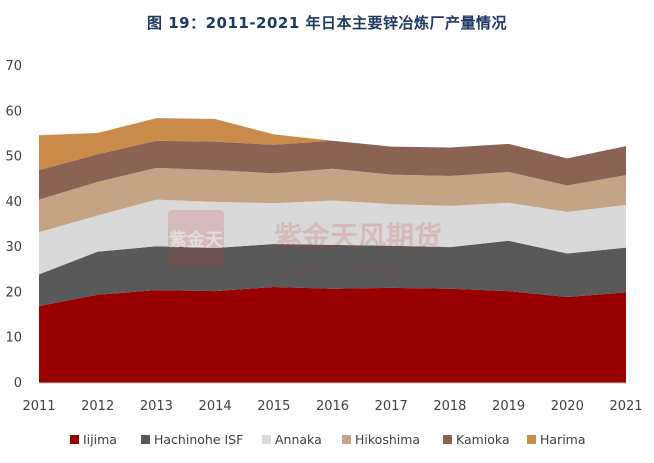  I want to click on legend-label-annaka: Annaka, so click(298, 439).